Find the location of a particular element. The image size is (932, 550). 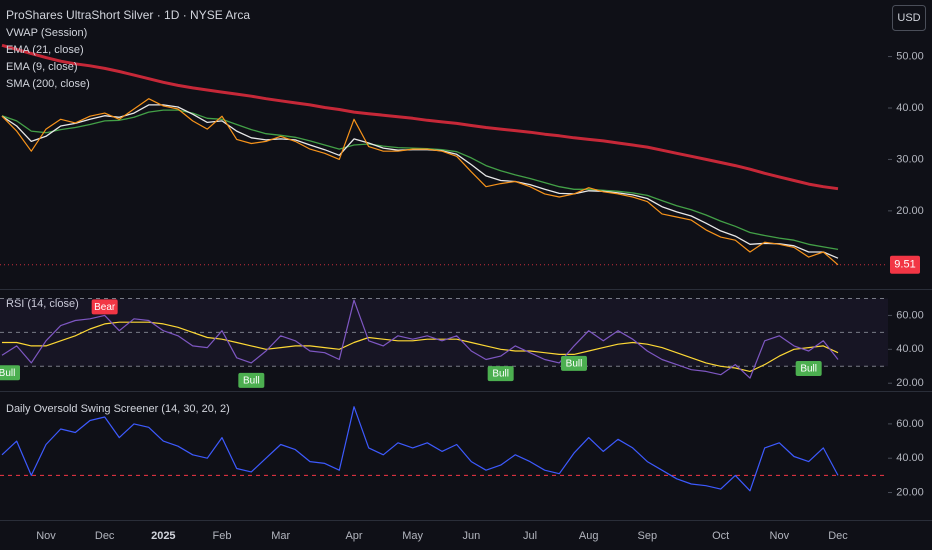

signal-badge: Bear is located at coordinates (104, 307).